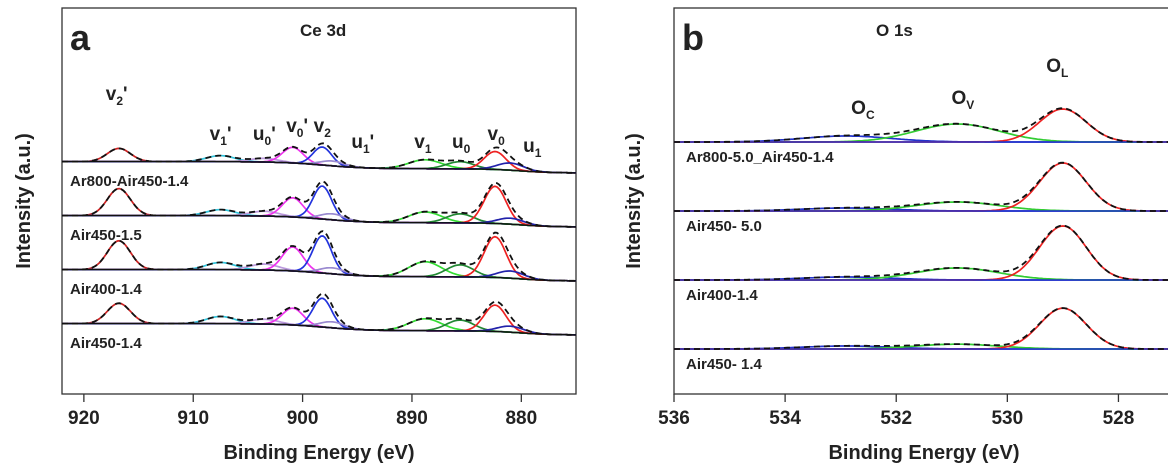 Image resolution: width=1168 pixels, height=466 pixels. Describe the element at coordinates (760, 157) in the screenshot. I see `sample-label: Ar800-5.0_Air450-1.4` at that location.